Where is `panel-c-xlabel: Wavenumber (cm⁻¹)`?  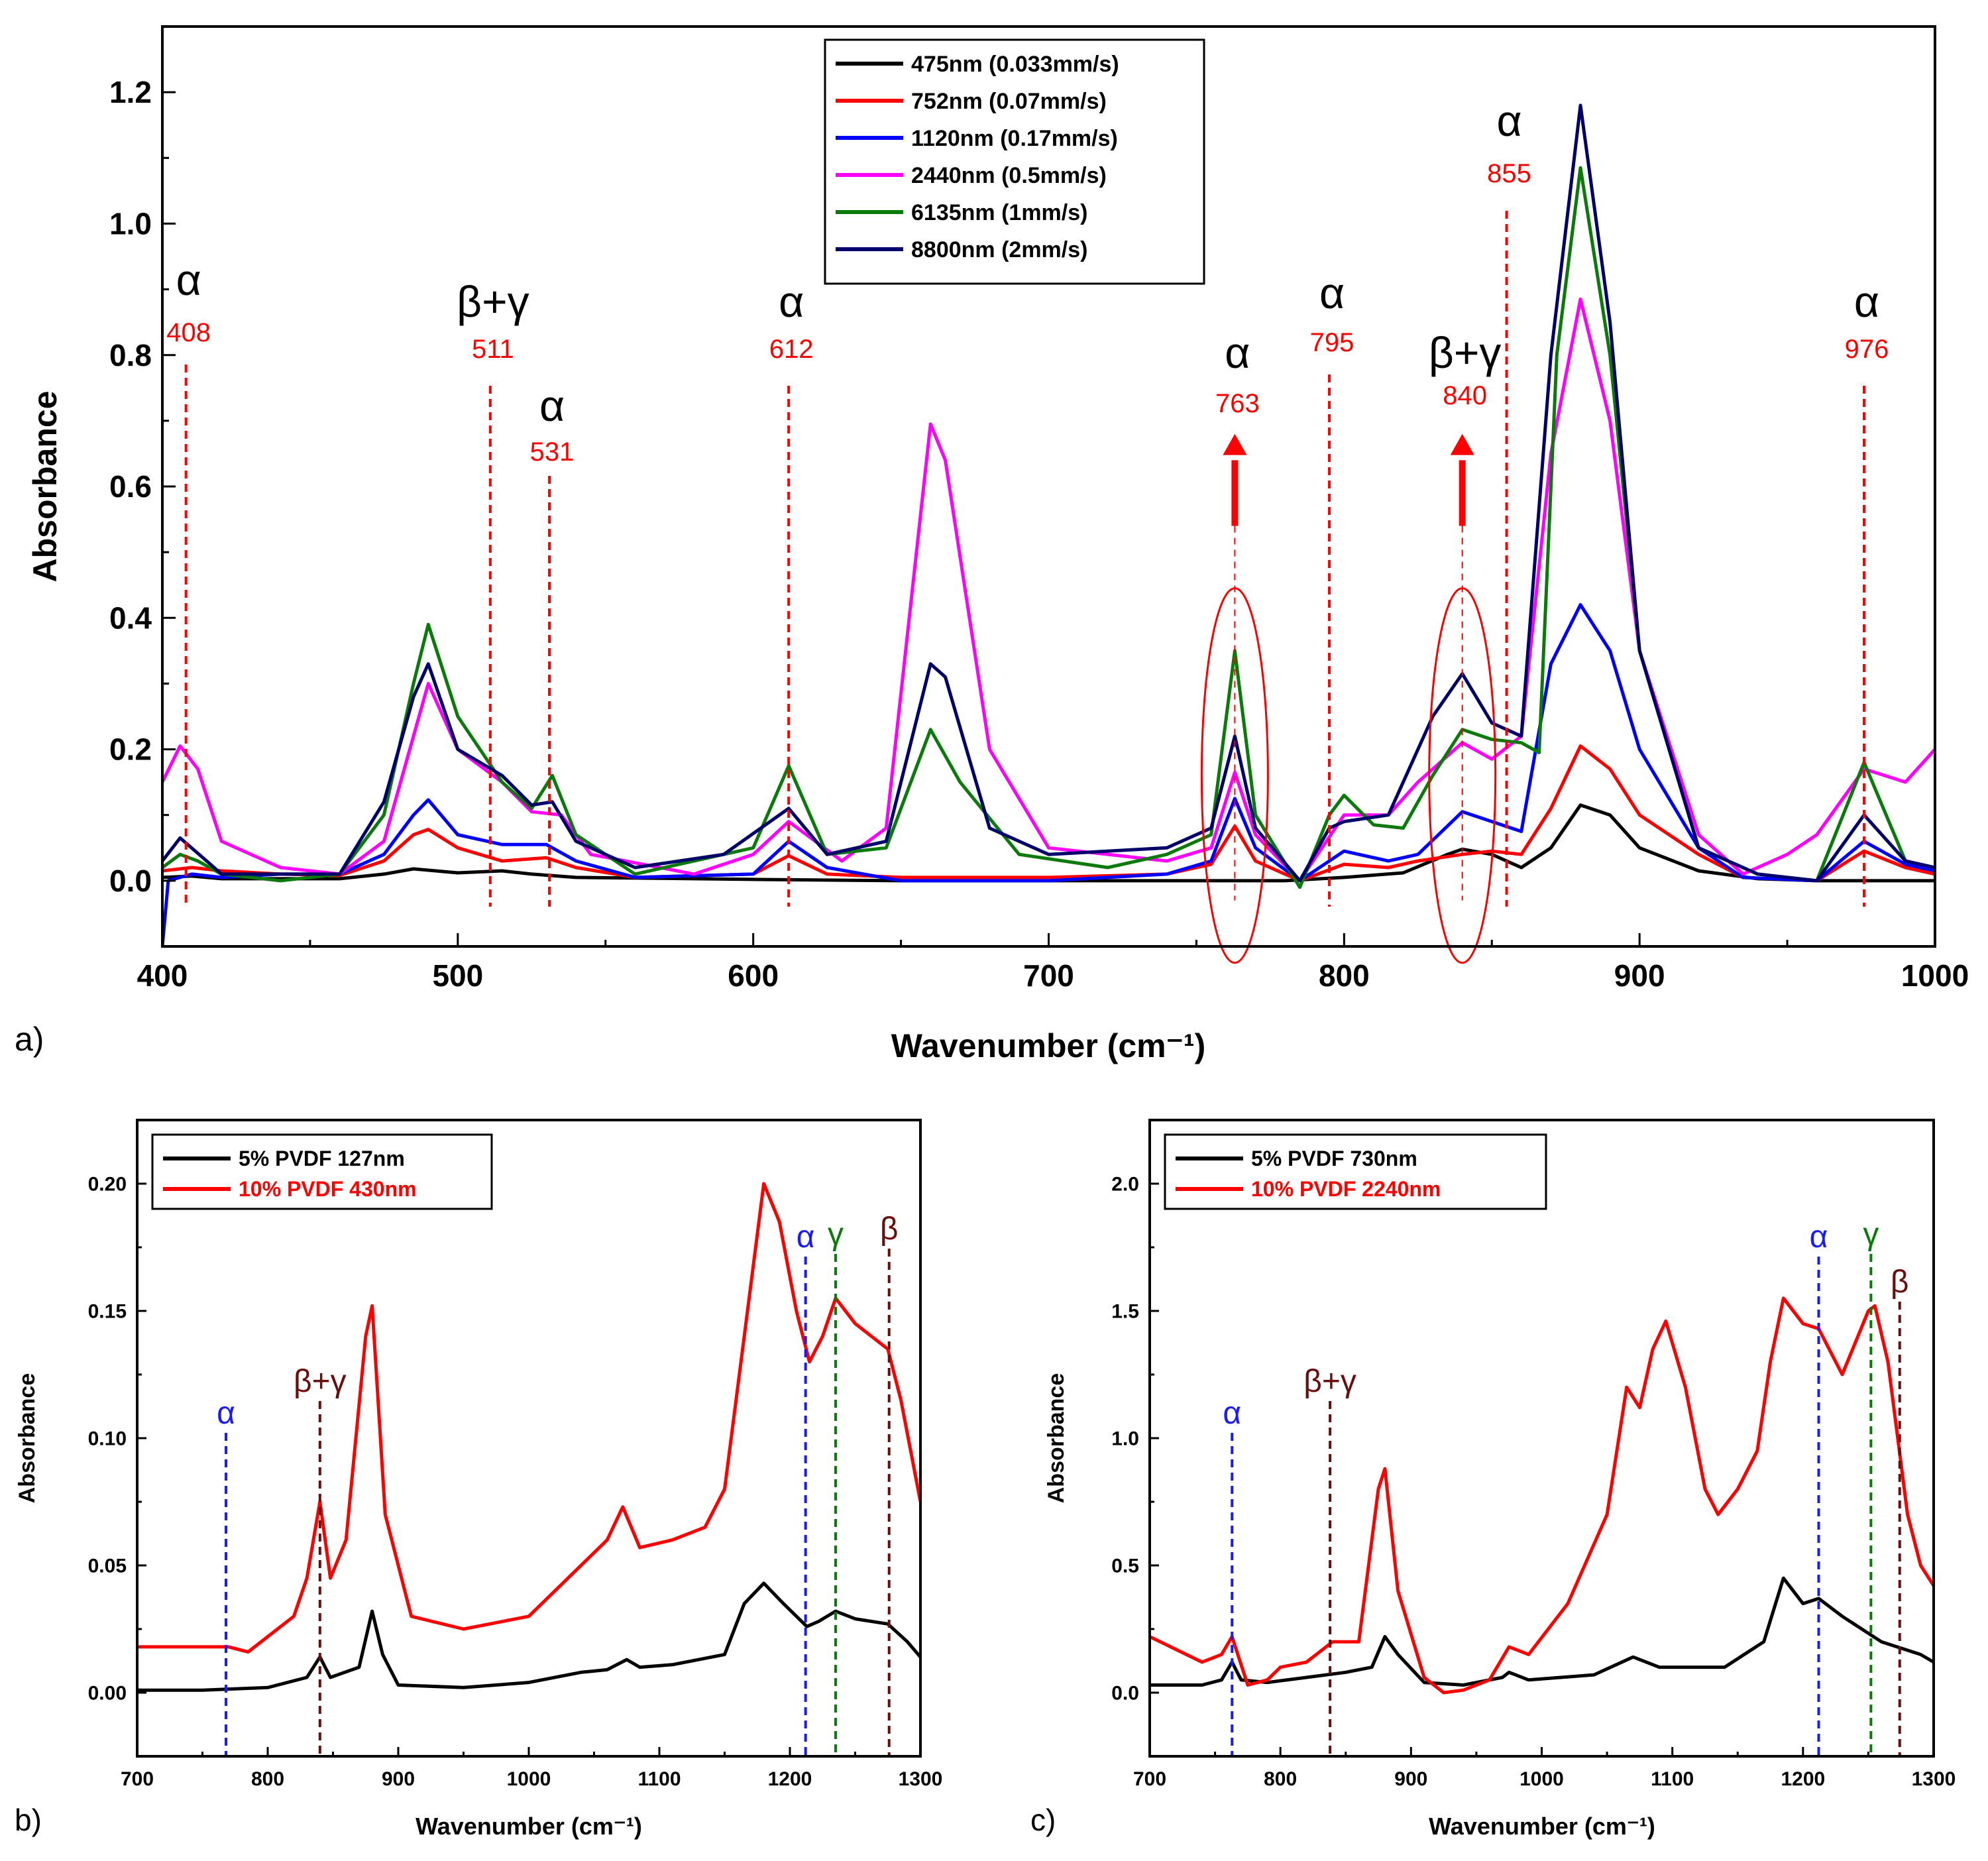 panel-c-xlabel: Wavenumber (cm⁻¹) is located at coordinates (1542, 1827).